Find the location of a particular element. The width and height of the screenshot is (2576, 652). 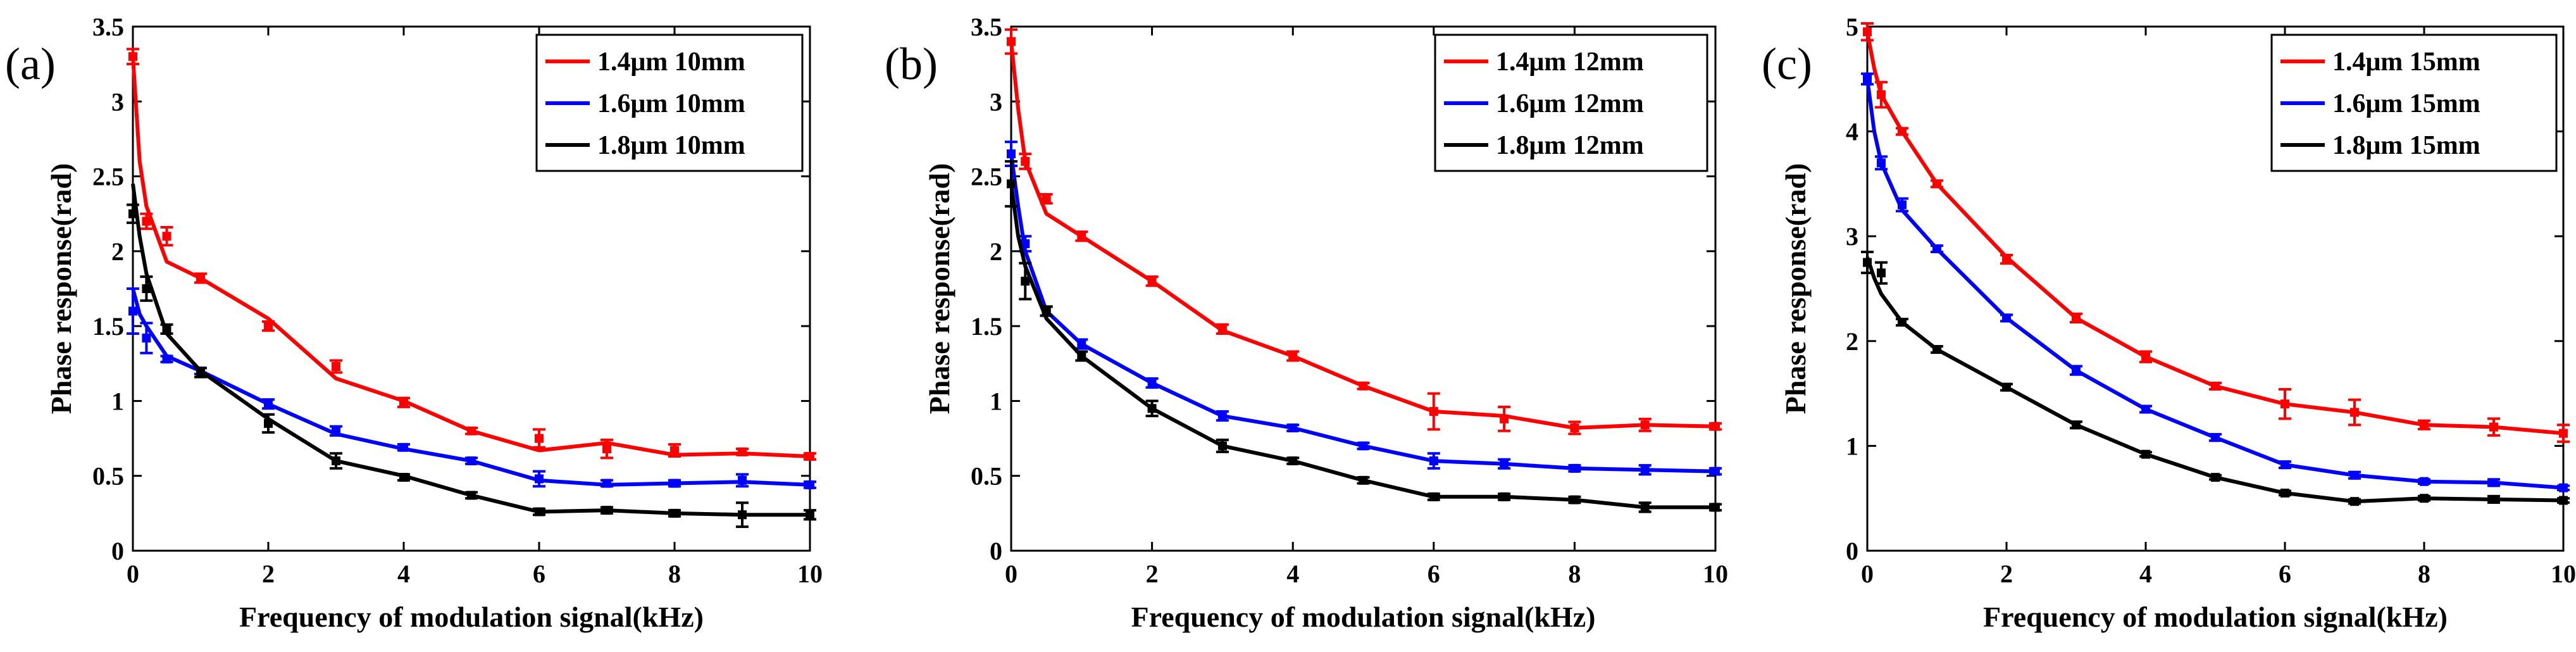

x-tick-label: 10 is located at coordinates (1715, 574).